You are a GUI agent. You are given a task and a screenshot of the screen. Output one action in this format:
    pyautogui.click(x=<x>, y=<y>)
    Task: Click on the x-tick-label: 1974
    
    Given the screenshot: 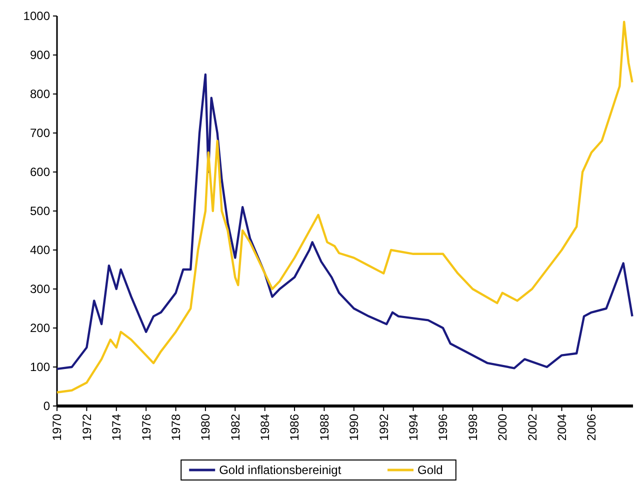 What is the action you would take?
    pyautogui.click(x=117, y=427)
    